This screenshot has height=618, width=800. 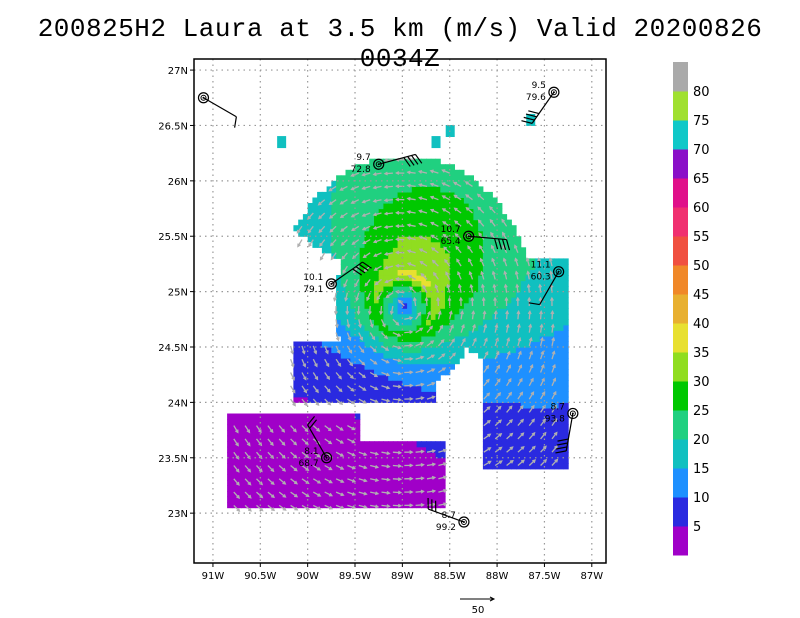 What do you see at coordinates (561, 452) in the screenshot?
I see `wind-barb-flag` at bounding box center [561, 452].